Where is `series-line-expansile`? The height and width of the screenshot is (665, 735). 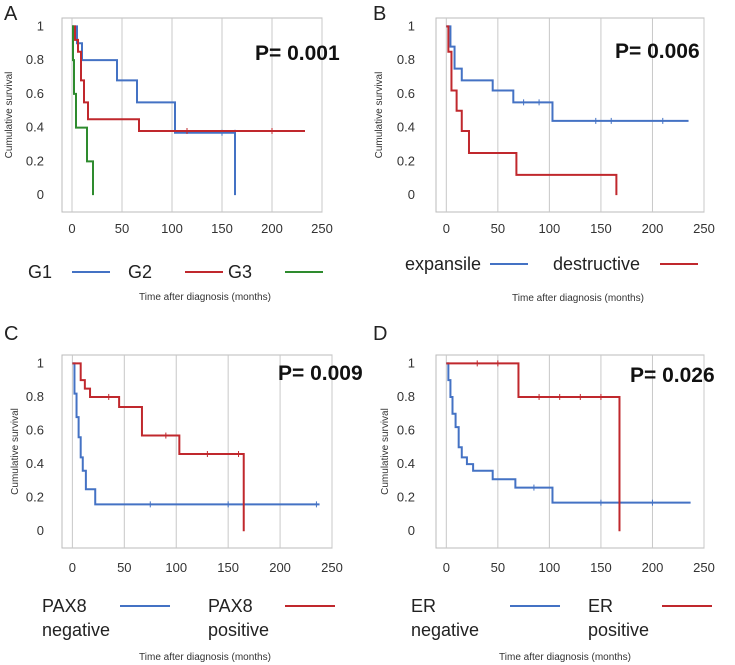
series-line-expansile is located at coordinates (567, 73).